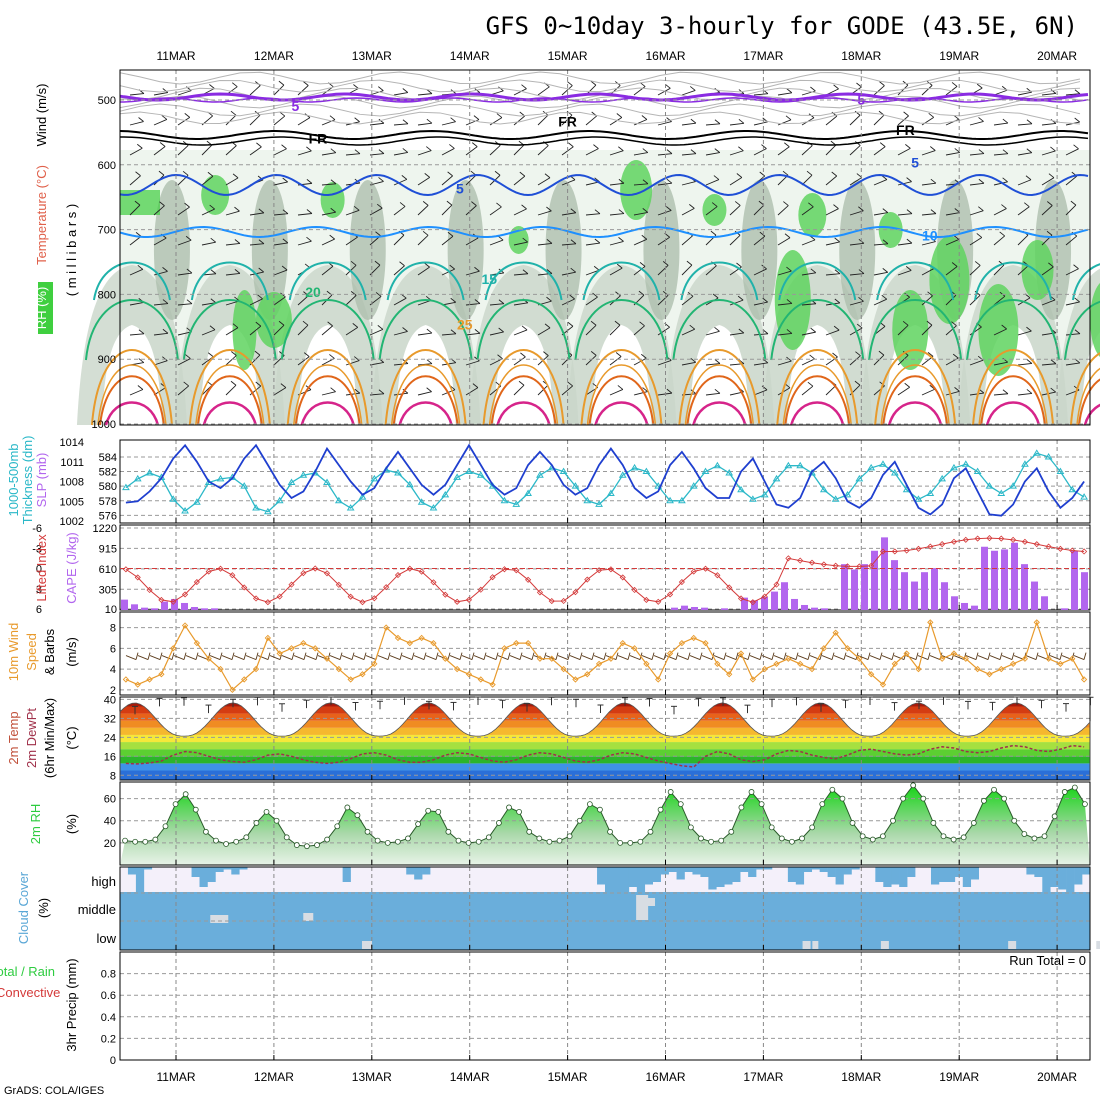  Describe the element at coordinates (27, 480) in the screenshot. I see `thickness-axis-label: Thickness (dm)` at that location.